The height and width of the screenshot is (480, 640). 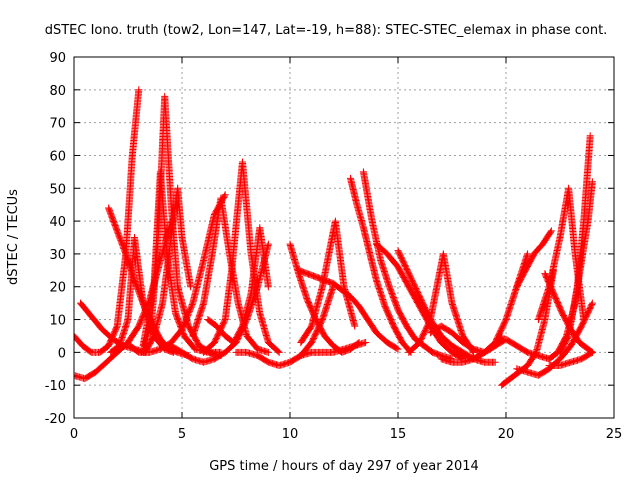 What do you see at coordinates (57, 91) in the screenshot?
I see `y-tick-label: 80` at bounding box center [57, 91].